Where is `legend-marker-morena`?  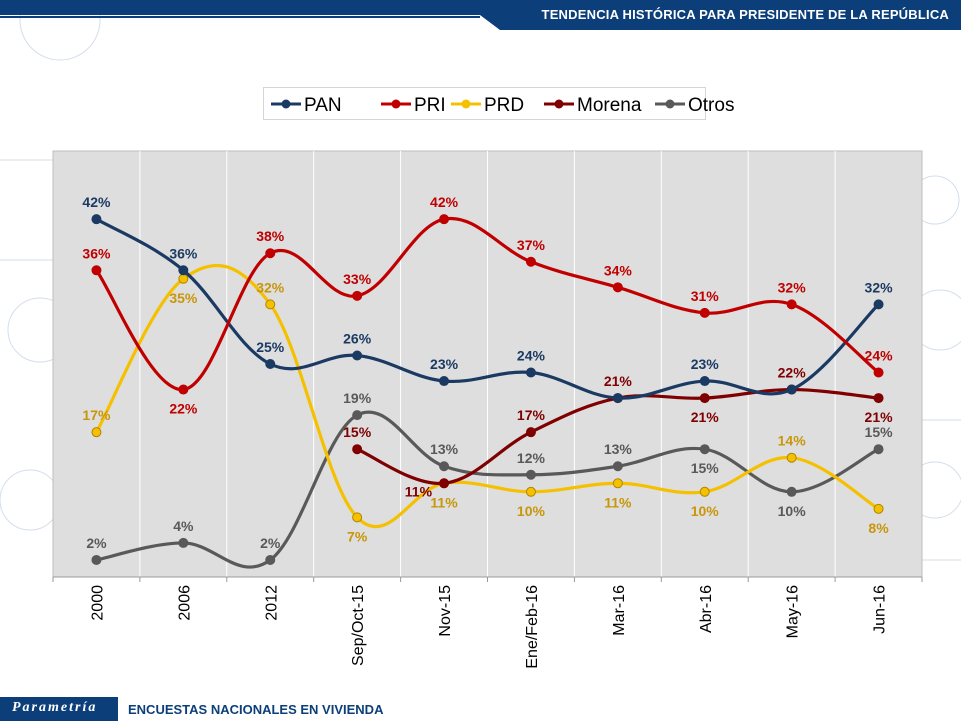
legend-marker-morena is located at coordinates (559, 104).